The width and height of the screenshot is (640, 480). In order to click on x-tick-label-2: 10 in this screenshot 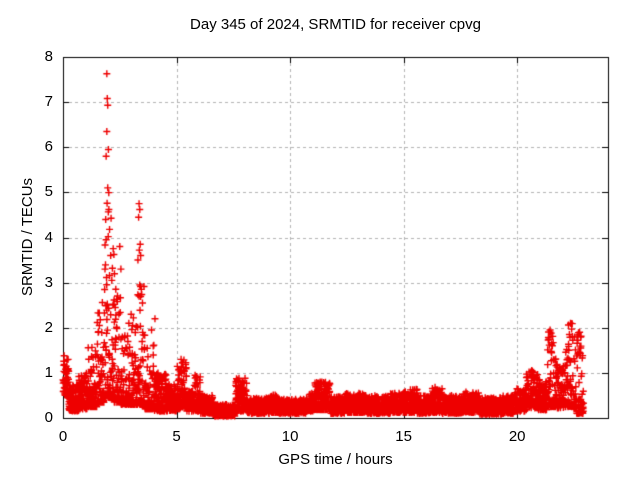, I will do `click(290, 436)`.